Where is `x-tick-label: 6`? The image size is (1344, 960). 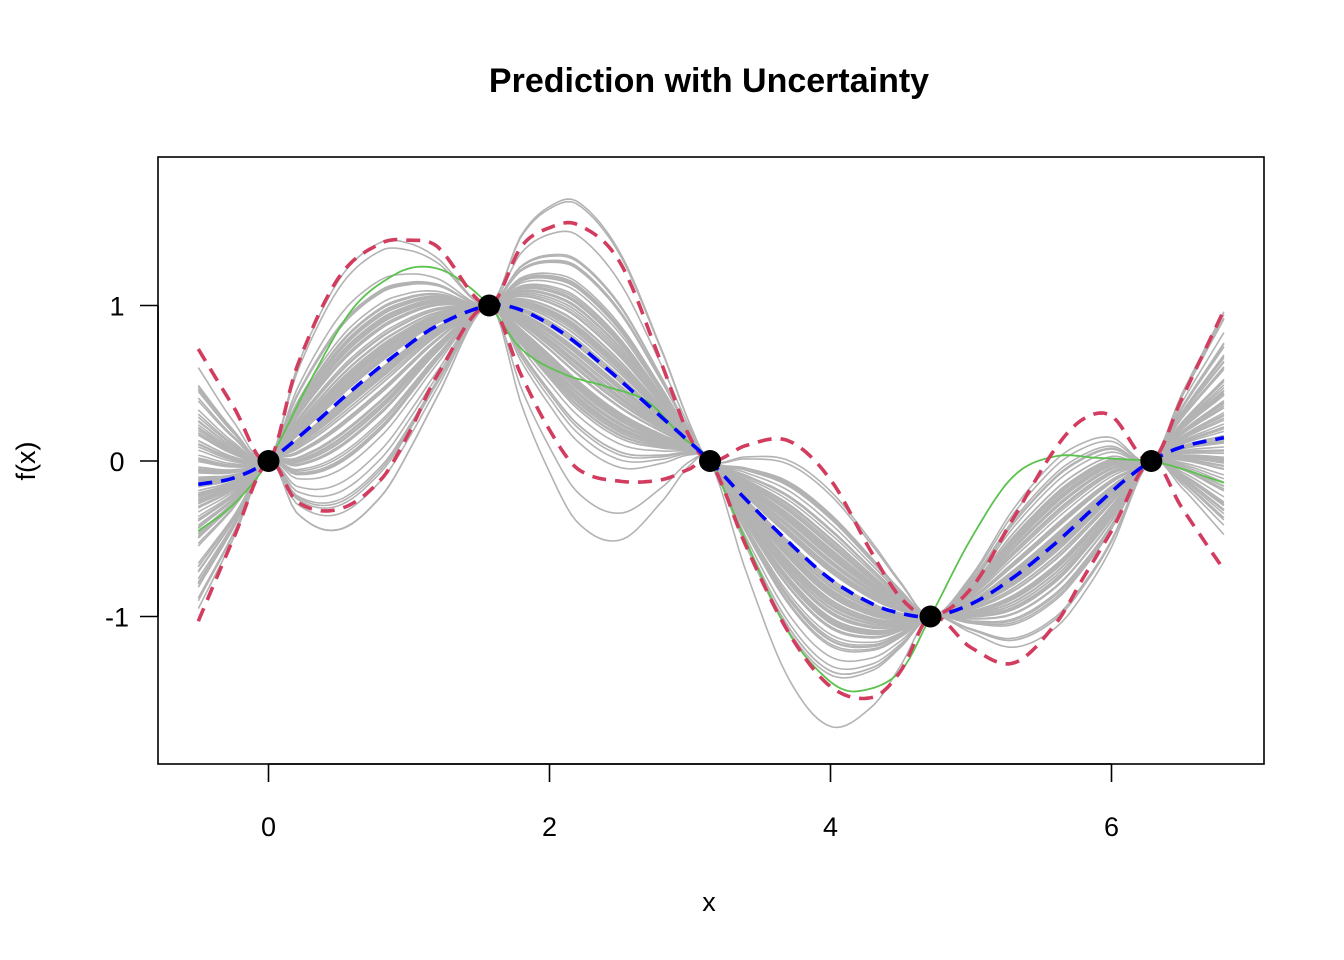 x-tick-label: 6 is located at coordinates (1111, 827).